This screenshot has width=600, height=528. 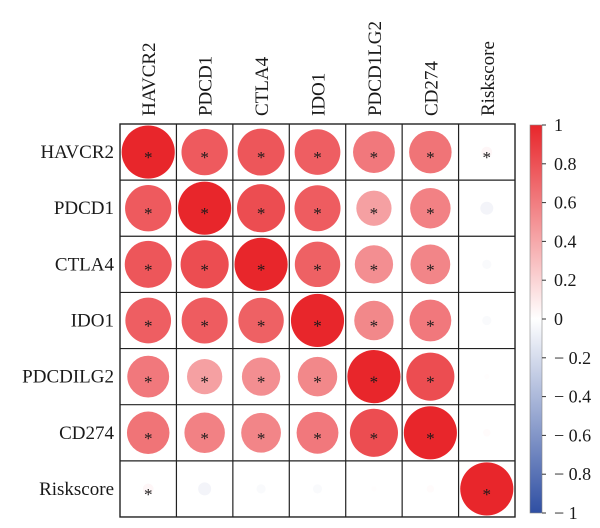 What do you see at coordinates (566, 319) in the screenshot?
I see `colorbar-ticks: 1 0.8 0.6 0.4 0.2 0 − 0.2 − 0.4 − 0.6 − 0.8 − 1` at bounding box center [566, 319].